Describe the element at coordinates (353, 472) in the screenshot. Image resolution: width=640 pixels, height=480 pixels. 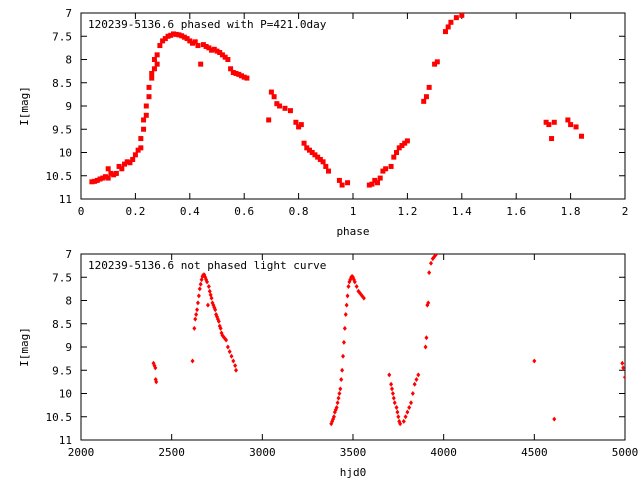
I see `x-axis-title: hjd0` at that location.